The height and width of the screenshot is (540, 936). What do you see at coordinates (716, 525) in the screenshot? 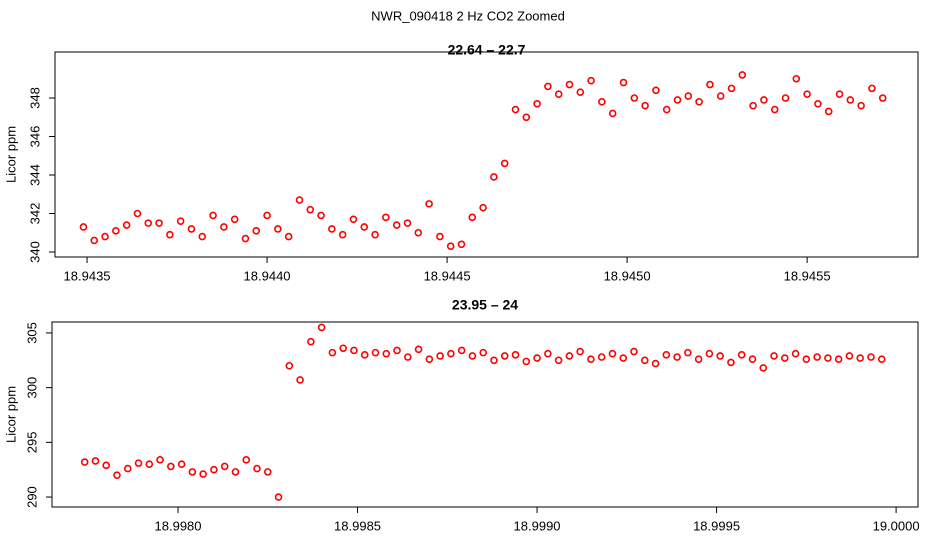
I see `x-tick-label: 18.9995` at bounding box center [716, 525].